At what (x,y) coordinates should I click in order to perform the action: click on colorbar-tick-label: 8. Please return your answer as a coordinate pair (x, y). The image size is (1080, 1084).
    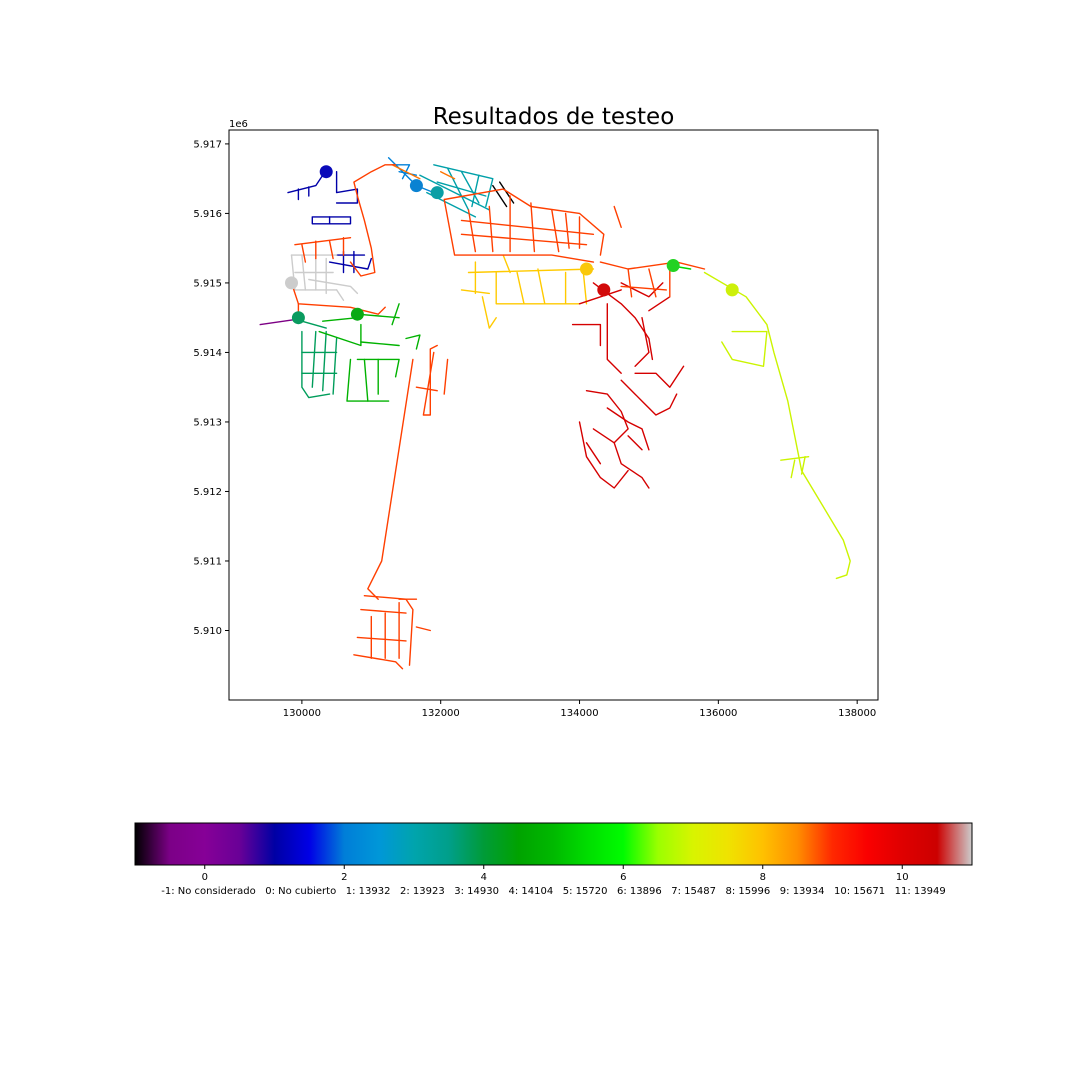
    Looking at the image, I should click on (763, 877).